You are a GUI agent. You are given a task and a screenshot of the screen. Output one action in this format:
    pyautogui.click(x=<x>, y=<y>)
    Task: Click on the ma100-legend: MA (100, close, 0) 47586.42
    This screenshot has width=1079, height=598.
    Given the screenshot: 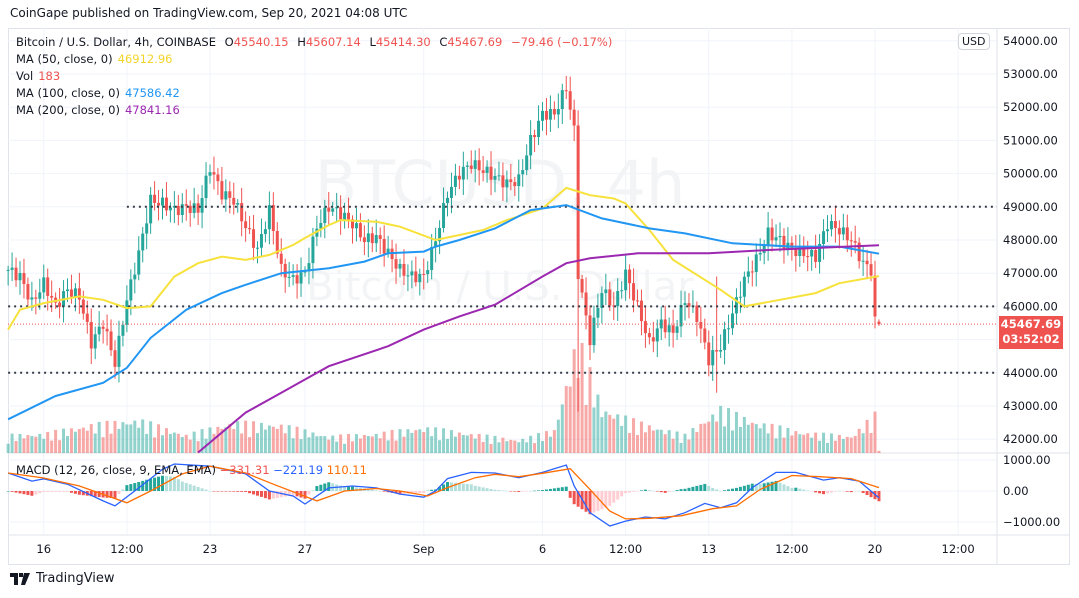 What is the action you would take?
    pyautogui.click(x=316, y=93)
    